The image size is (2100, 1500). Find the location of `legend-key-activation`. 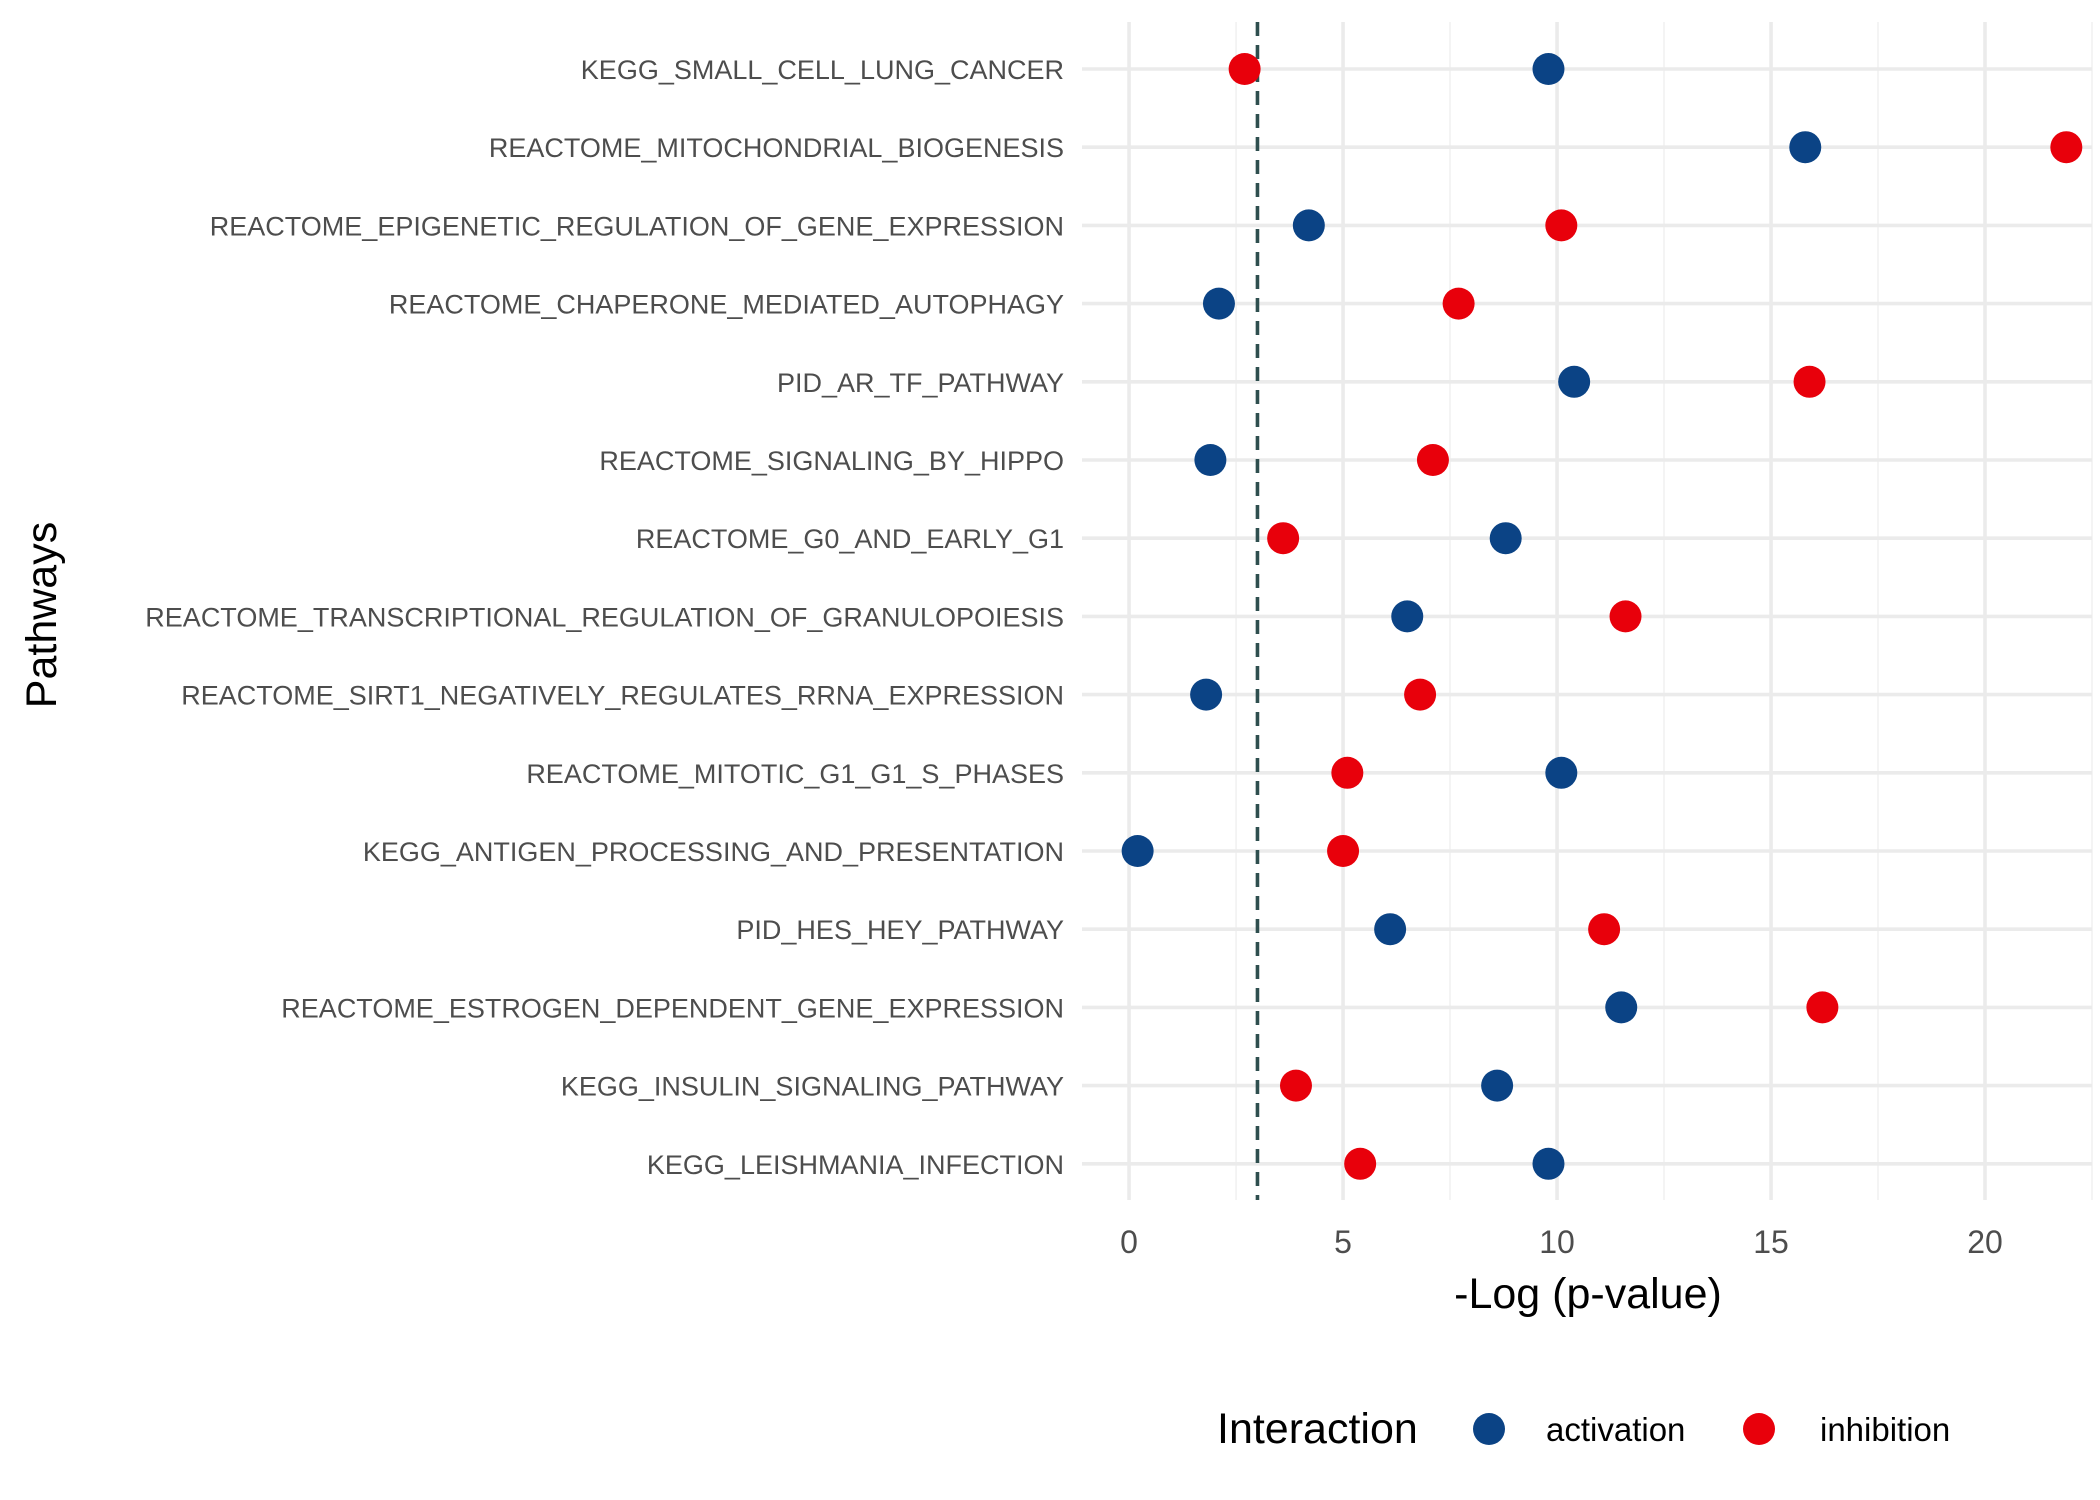

legend-key-activation is located at coordinates (1489, 1429).